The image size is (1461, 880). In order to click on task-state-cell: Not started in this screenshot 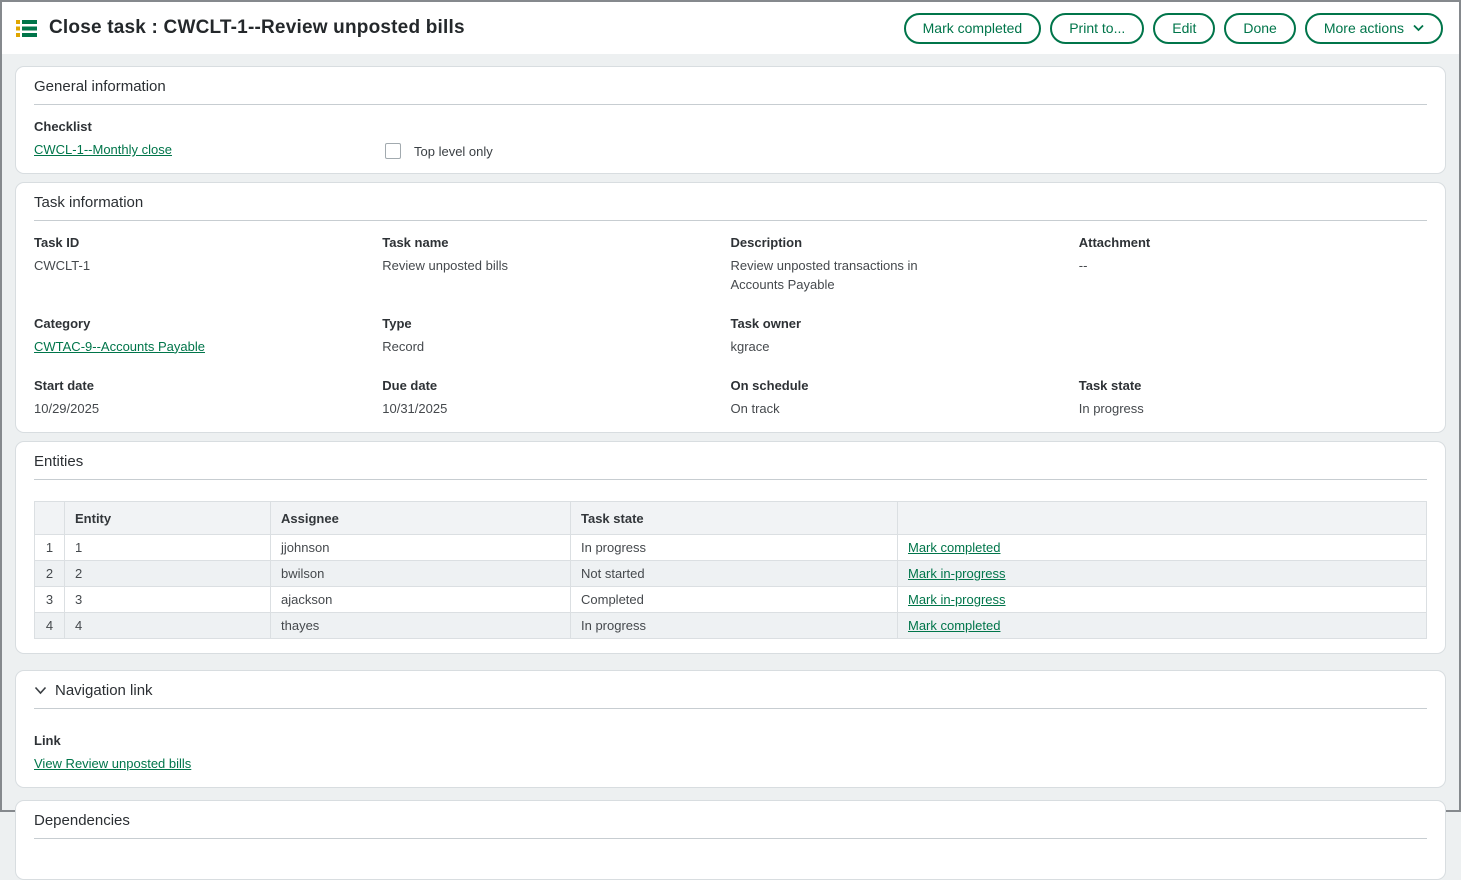, I will do `click(734, 574)`.